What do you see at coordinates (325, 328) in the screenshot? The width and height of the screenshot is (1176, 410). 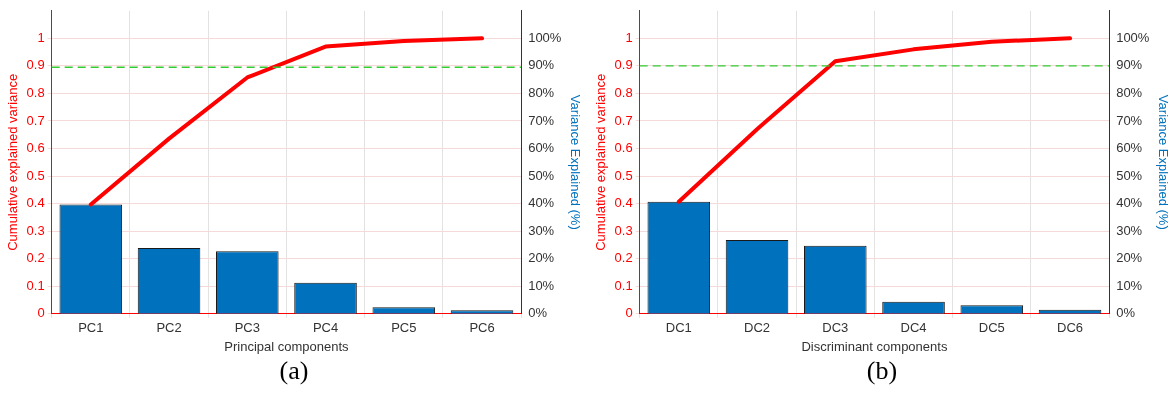 I see `x-tick-label: PC4` at bounding box center [325, 328].